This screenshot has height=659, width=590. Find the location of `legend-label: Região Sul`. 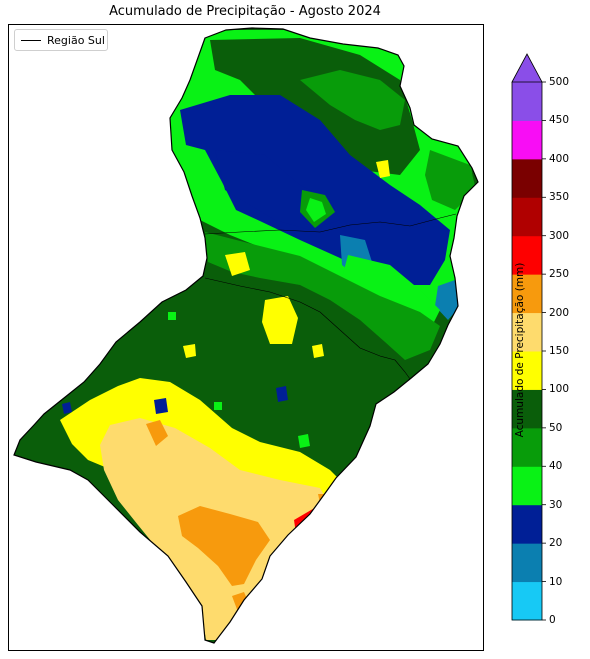

legend-label: Região Sul is located at coordinates (76, 40).